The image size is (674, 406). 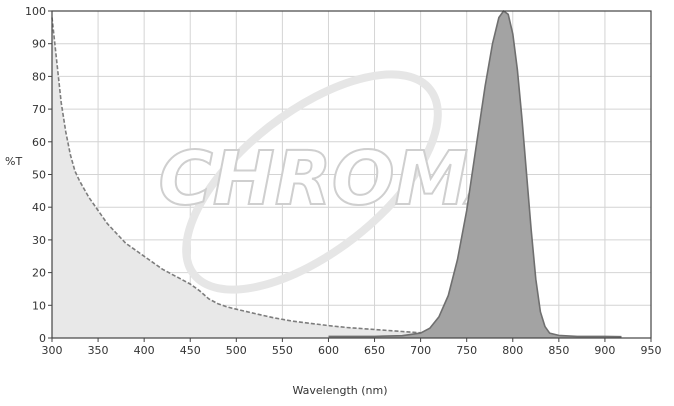 I want to click on x-tick-label-300: 300, so click(x=52, y=350).